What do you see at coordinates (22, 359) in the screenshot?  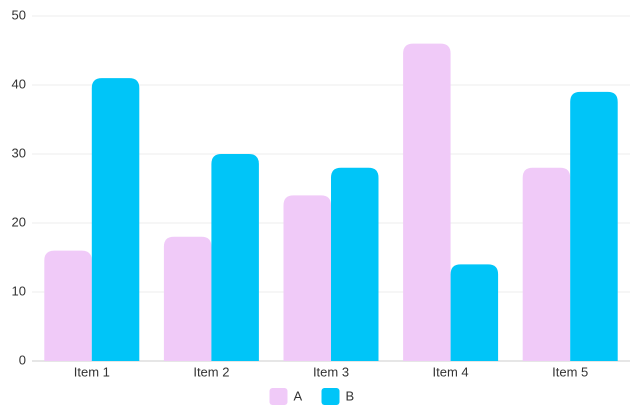 I see `y-tick-label: 0` at bounding box center [22, 359].